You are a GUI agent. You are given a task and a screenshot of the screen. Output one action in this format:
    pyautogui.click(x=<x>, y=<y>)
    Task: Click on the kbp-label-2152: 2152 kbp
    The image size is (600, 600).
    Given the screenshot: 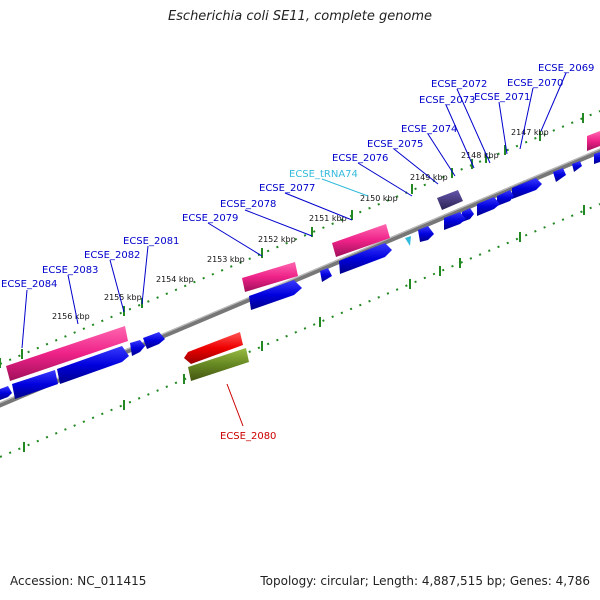 What is the action you would take?
    pyautogui.click(x=277, y=239)
    